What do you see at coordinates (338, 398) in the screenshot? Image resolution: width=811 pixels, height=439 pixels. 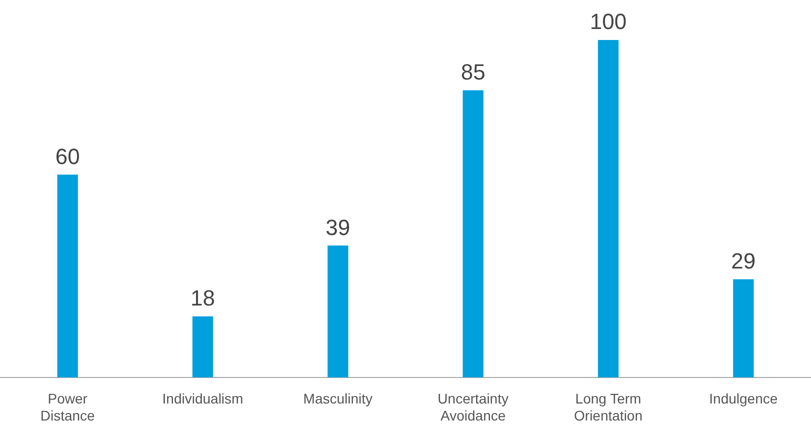 I see `x-tick-label: Masculinity` at bounding box center [338, 398].